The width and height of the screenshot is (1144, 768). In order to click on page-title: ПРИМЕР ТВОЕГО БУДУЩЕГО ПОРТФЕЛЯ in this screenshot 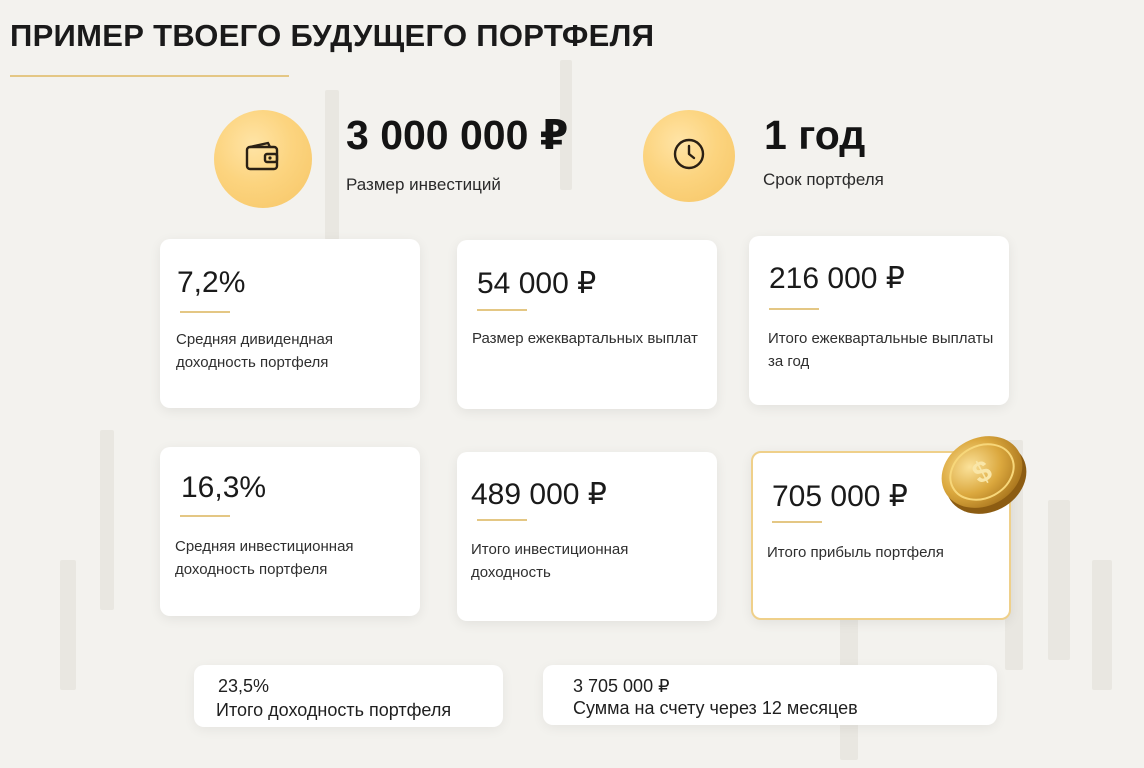, I will do `click(332, 35)`.